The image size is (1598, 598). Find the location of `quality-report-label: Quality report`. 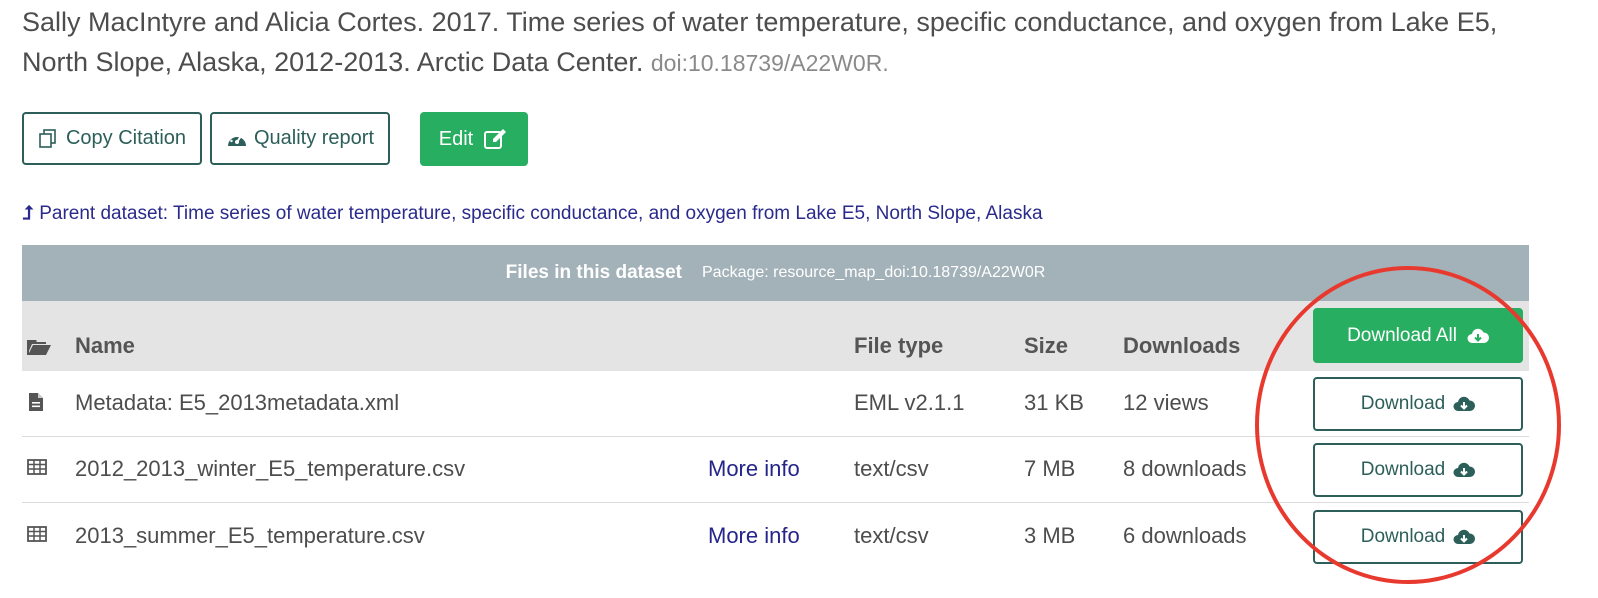

quality-report-label: Quality report is located at coordinates (314, 138).